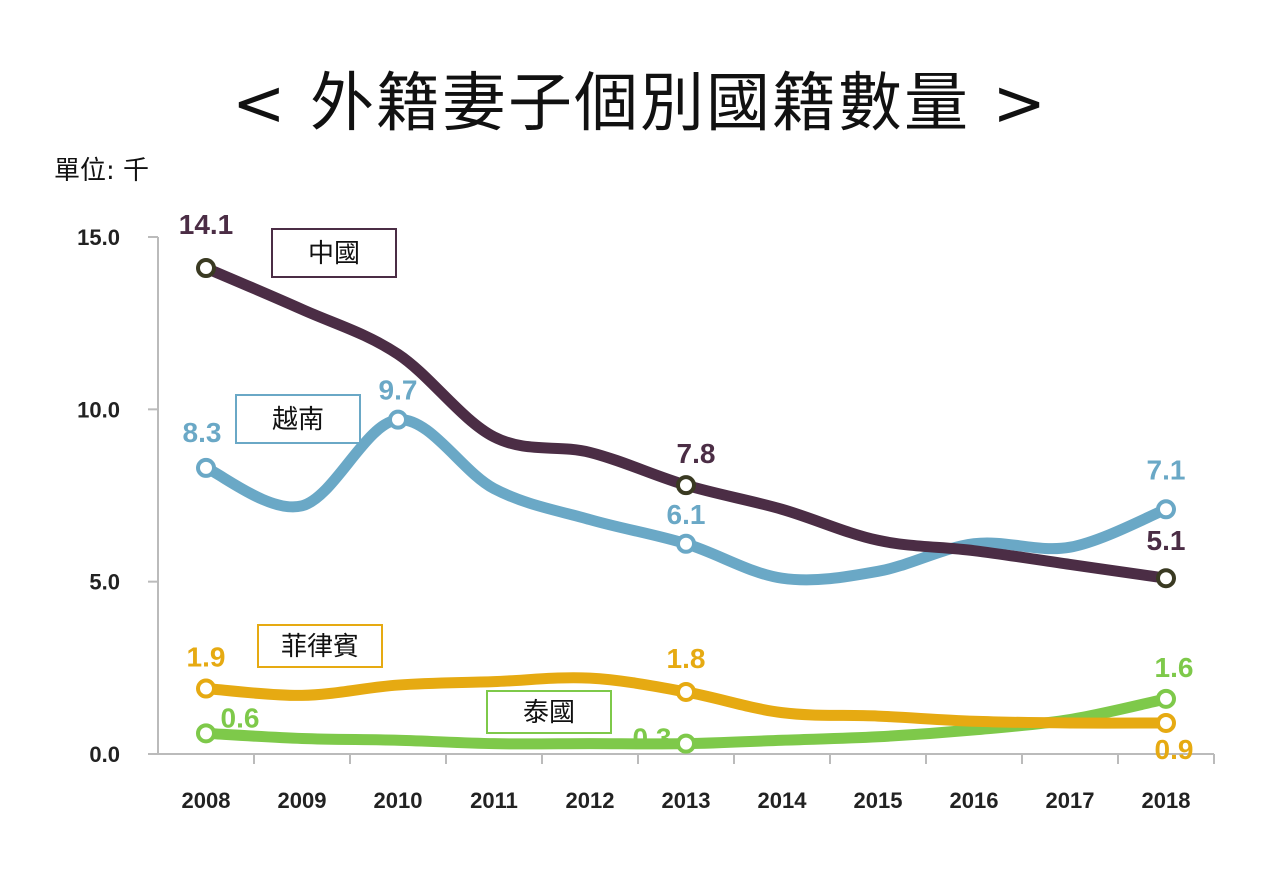 Image resolution: width=1280 pixels, height=878 pixels. What do you see at coordinates (783, 800) in the screenshot?
I see `x-tick-label: 2014` at bounding box center [783, 800].